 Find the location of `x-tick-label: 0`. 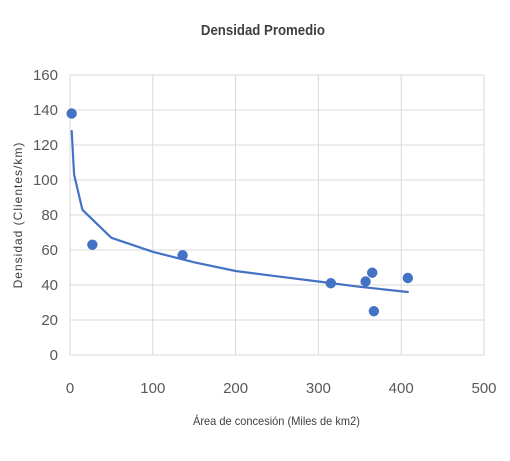

x-tick-label: 0 is located at coordinates (70, 388).